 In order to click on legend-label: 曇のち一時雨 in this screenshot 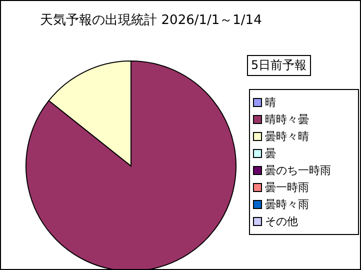, I will do `click(298, 170)`.